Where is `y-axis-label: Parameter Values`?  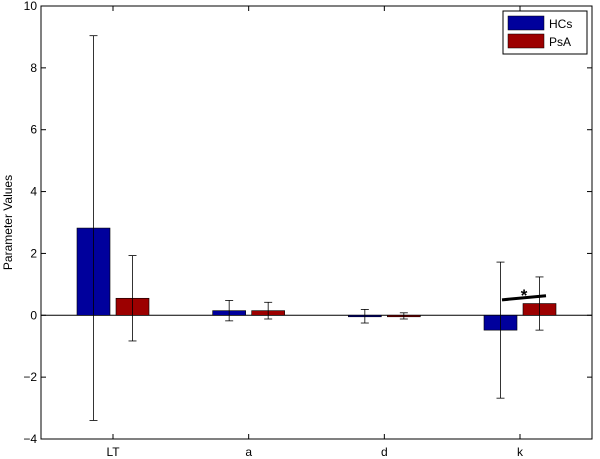 y-axis-label: Parameter Values is located at coordinates (8, 222).